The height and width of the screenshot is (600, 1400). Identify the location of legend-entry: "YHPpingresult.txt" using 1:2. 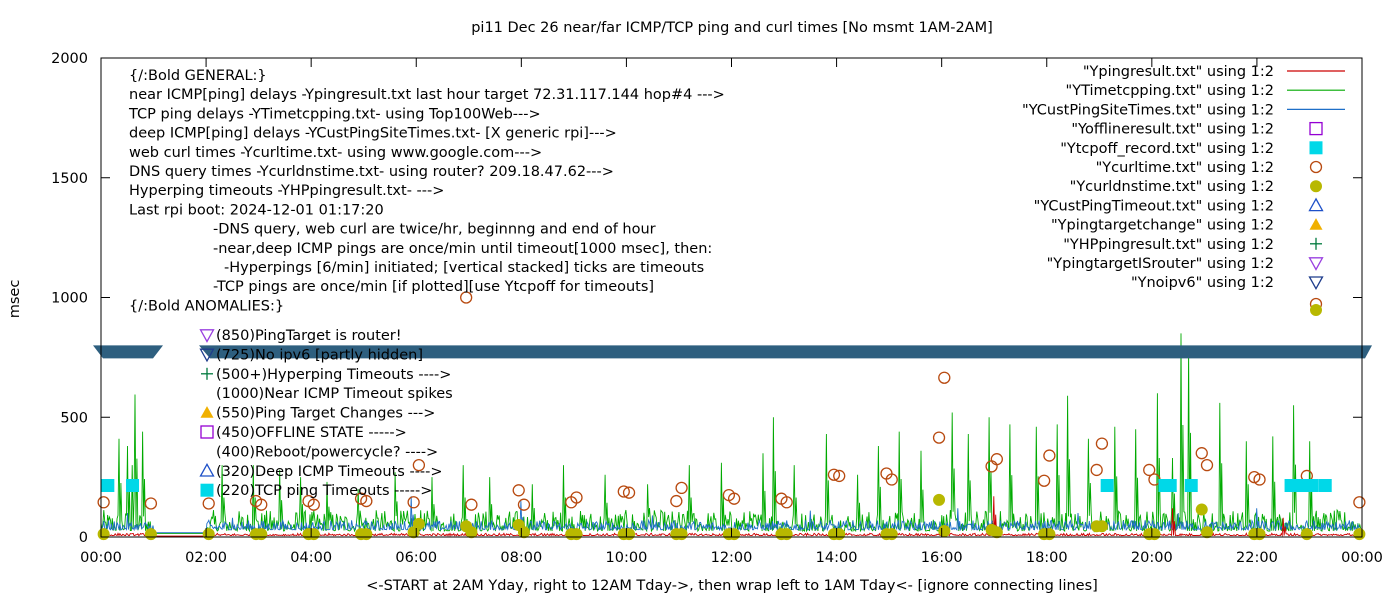
(1168, 245).